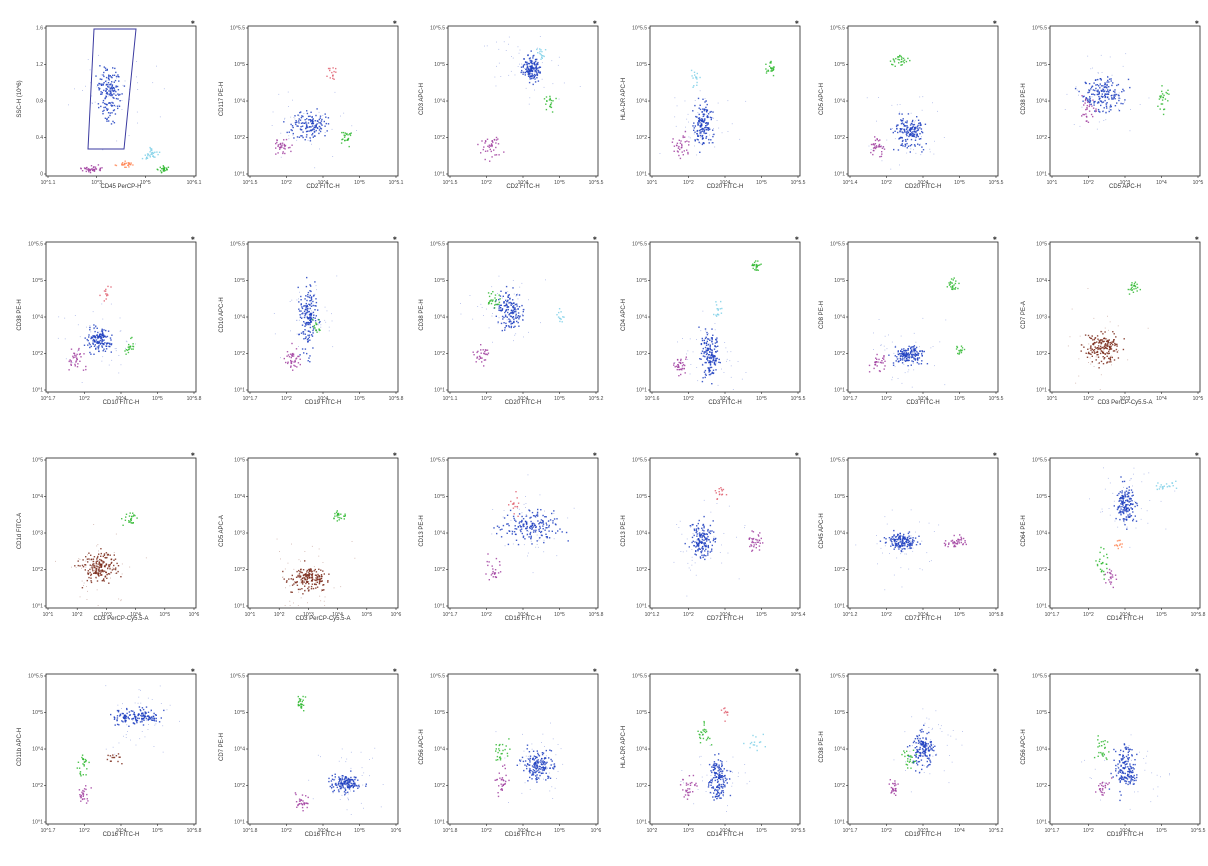 The image size is (1208, 866). I want to click on y-tick-label: 10^1, so click(641, 391).